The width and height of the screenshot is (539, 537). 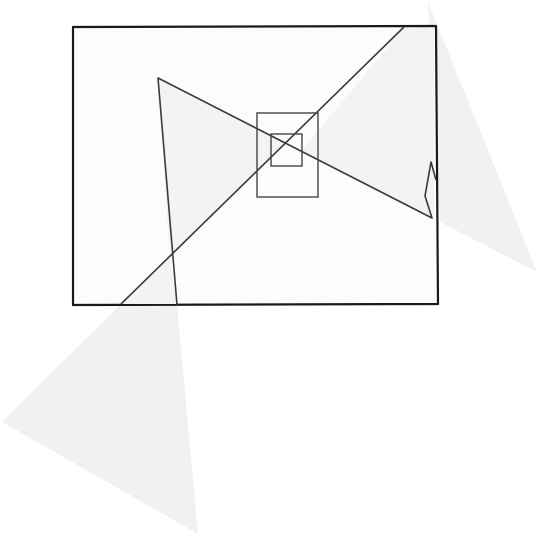 I want to click on upper-right-triangle, so click(x=482, y=137).